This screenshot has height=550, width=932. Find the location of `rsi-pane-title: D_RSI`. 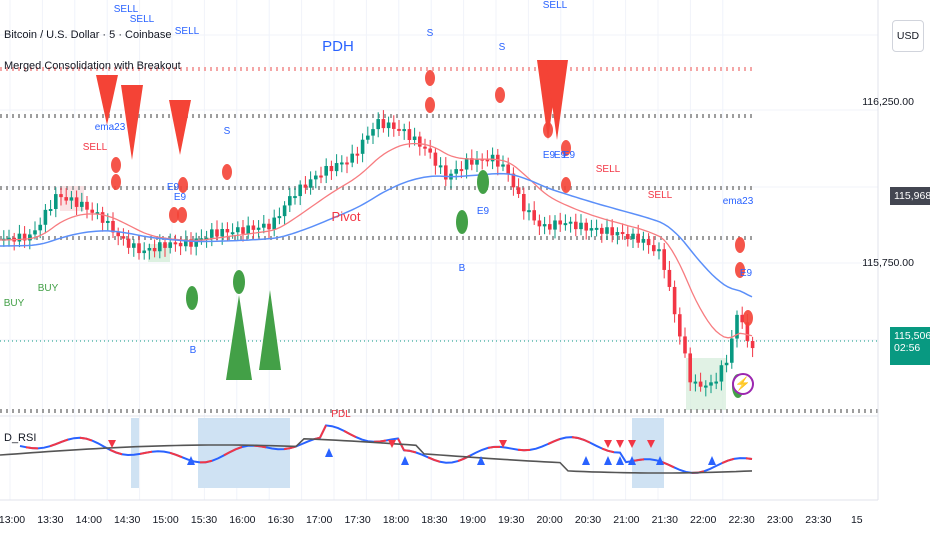

rsi-pane-title: D_RSI is located at coordinates (20, 438).